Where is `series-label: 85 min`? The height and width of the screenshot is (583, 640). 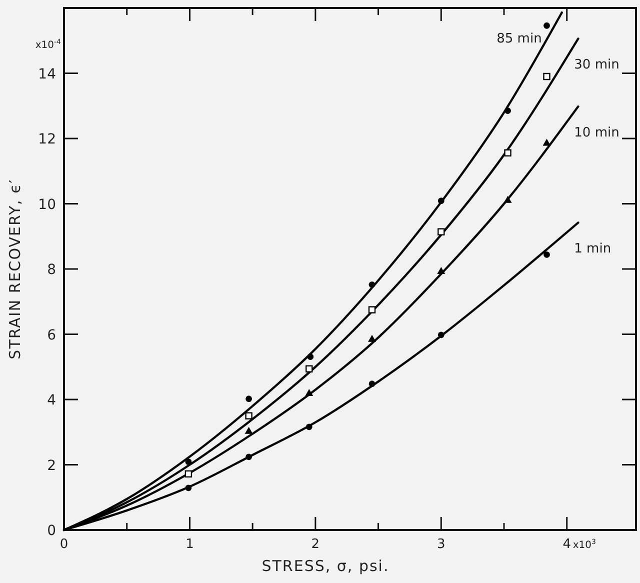
series-label: 85 min is located at coordinates (519, 39).